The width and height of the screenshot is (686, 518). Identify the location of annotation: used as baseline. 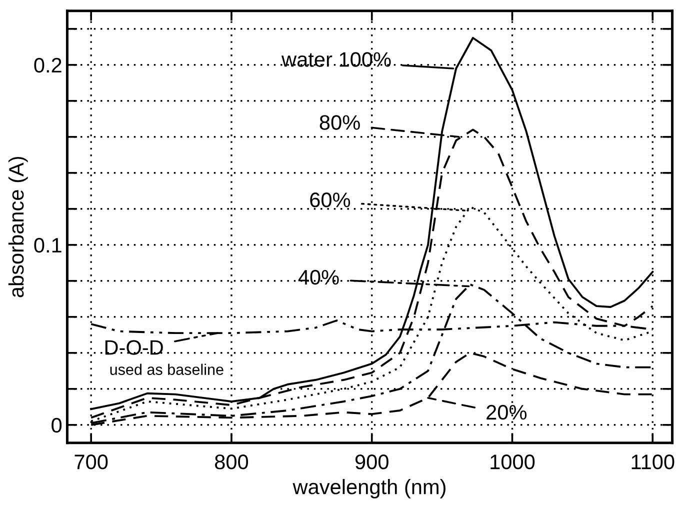
(167, 369).